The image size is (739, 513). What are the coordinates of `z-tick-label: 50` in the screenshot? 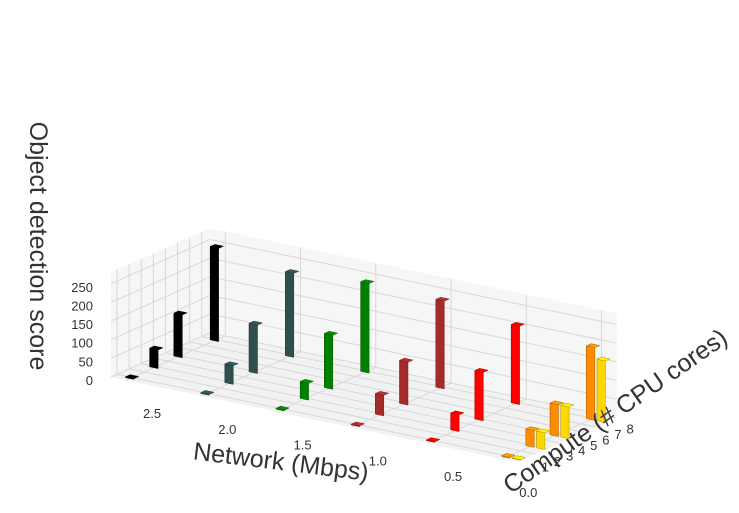 It's located at (86, 361).